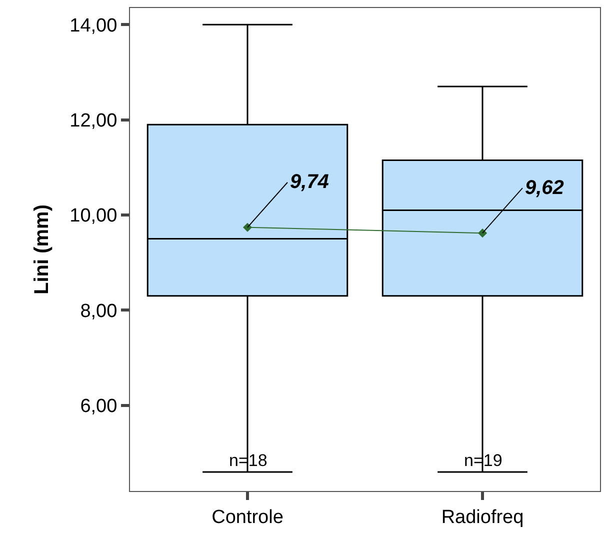 Image resolution: width=610 pixels, height=543 pixels. Describe the element at coordinates (94, 25) in the screenshot. I see `y-tick-label: 14,00` at that location.